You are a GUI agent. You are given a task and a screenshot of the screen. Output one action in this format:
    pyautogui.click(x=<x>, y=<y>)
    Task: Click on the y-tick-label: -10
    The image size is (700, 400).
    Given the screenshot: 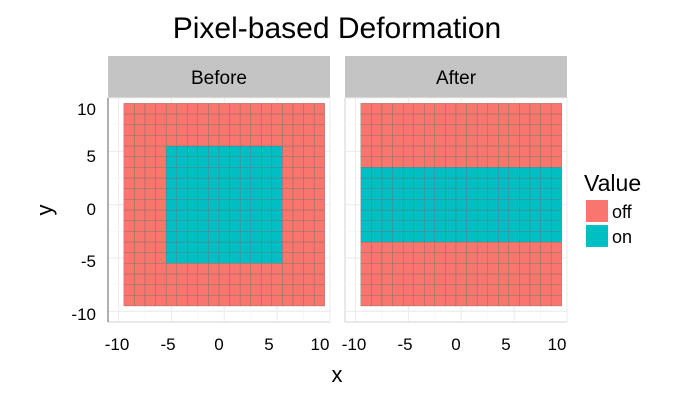 What is the action you would take?
    pyautogui.click(x=83, y=314)
    